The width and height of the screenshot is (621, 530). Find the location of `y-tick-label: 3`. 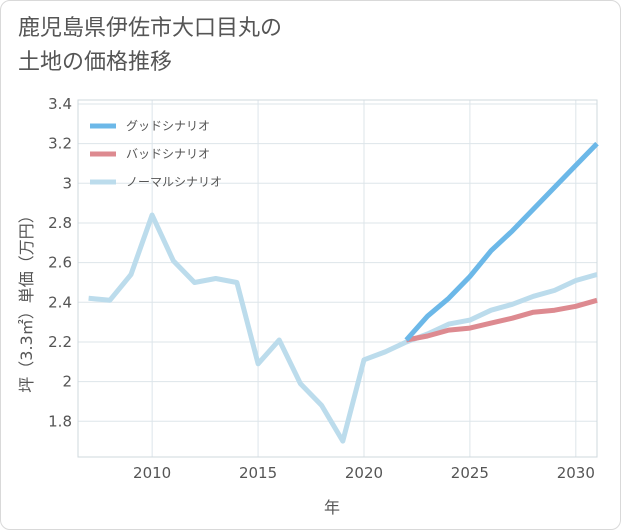

y-tick-label: 3 is located at coordinates (67, 183).